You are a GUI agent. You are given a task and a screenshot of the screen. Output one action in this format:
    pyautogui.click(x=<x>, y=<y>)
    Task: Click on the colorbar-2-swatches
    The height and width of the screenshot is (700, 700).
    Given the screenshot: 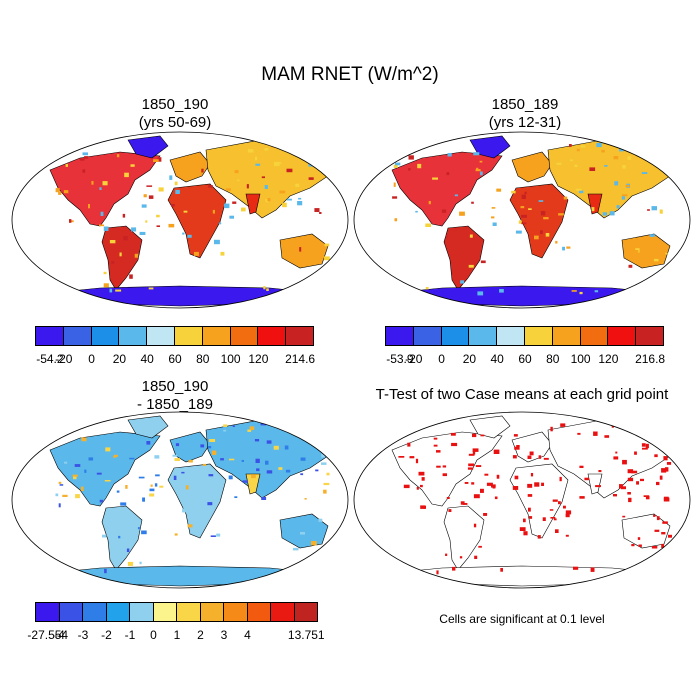 What is the action you would take?
    pyautogui.click(x=524, y=336)
    